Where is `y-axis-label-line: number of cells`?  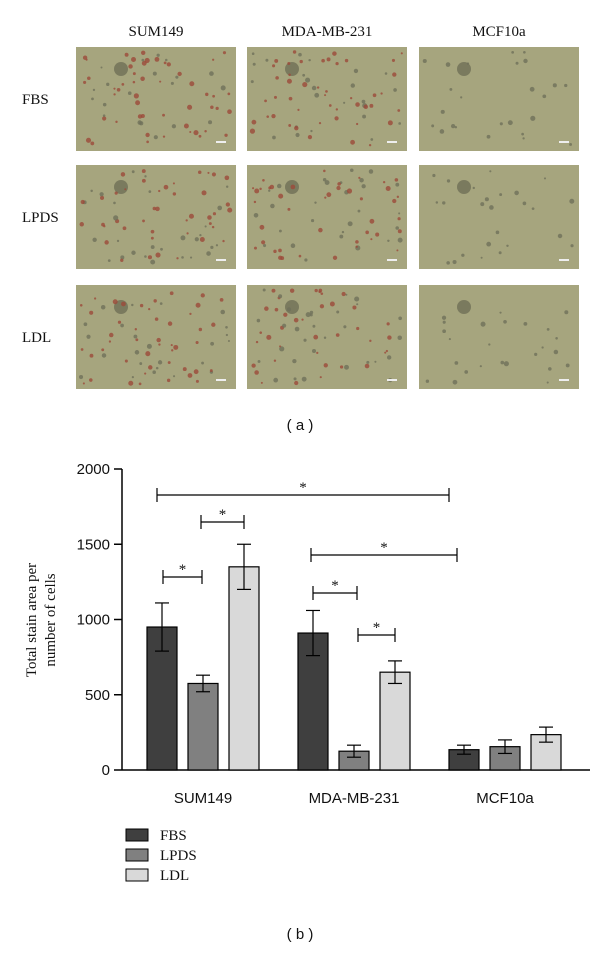
y-axis-label-line: number of cells is located at coordinates (51, 619).